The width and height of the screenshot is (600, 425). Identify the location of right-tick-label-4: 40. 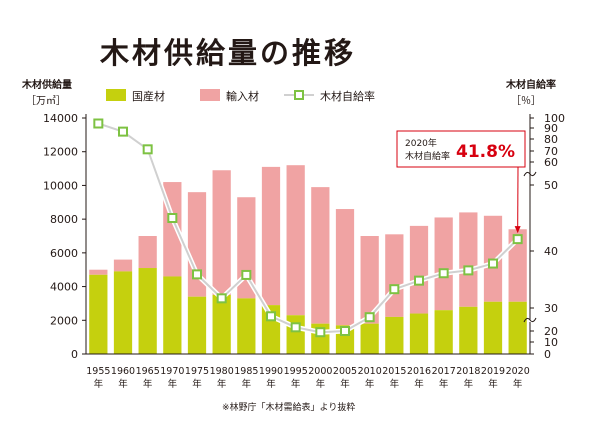
(551, 251).